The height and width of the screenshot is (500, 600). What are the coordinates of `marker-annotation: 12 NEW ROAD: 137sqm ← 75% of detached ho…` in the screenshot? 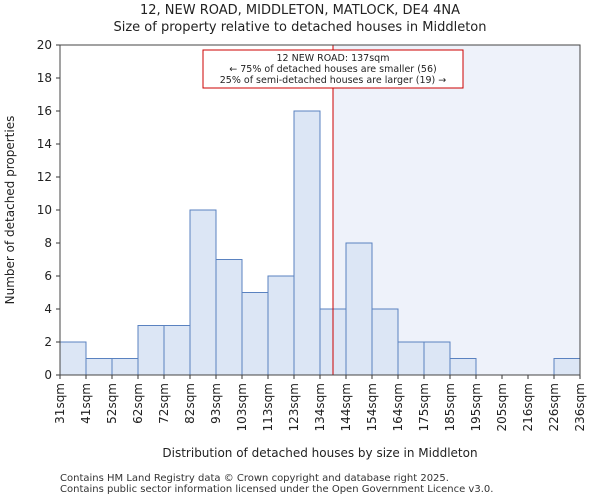 It's located at (333, 69).